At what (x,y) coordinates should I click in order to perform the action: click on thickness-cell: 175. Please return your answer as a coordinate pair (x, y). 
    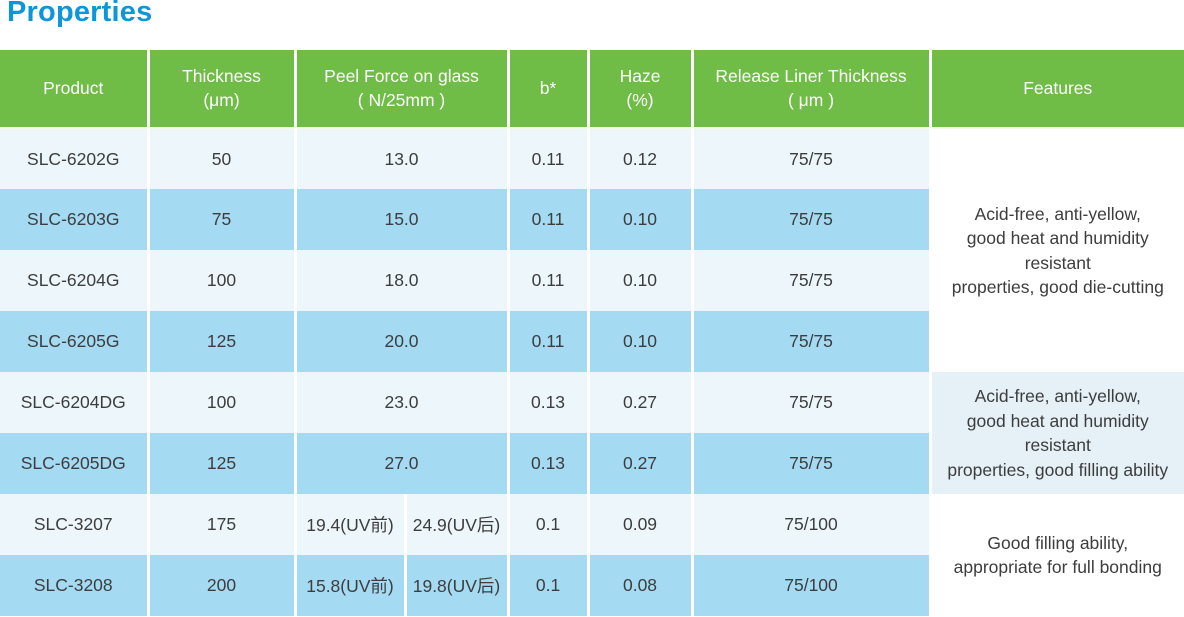
    Looking at the image, I should click on (220, 524).